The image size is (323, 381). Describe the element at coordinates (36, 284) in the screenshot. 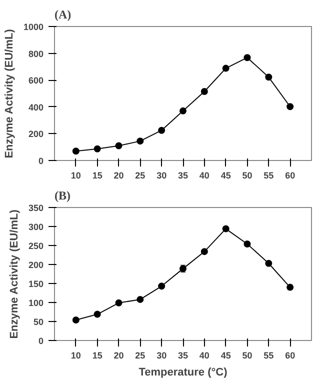

I see `y-tick-label: 150` at that location.